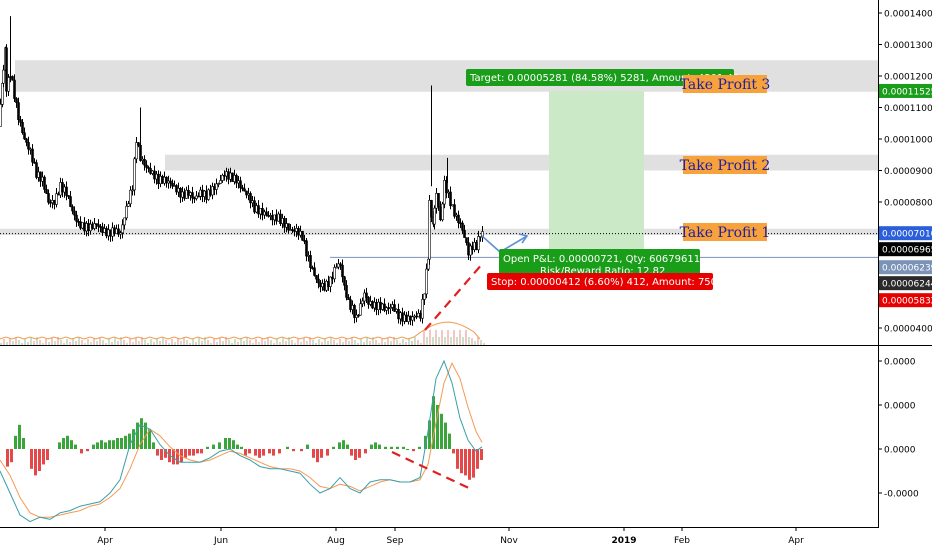 The height and width of the screenshot is (554, 932). What do you see at coordinates (907, 269) in the screenshot?
I see `price-marker-label: 0.00006239` at bounding box center [907, 269].